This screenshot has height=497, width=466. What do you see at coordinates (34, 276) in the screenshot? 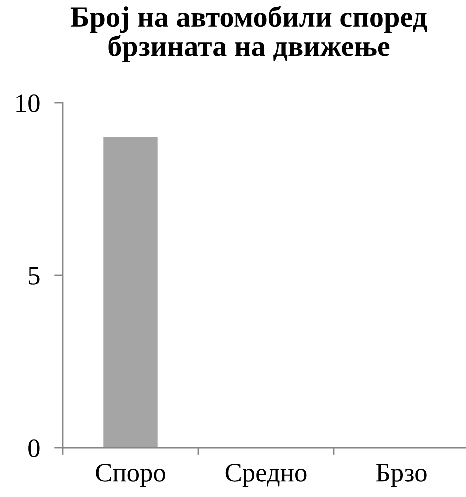
I see `y-tick-label: 5` at bounding box center [34, 276].